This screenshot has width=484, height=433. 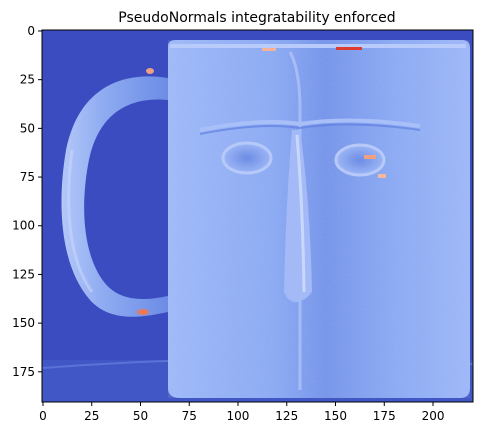 I want to click on y-tick-label: 125, so click(x=23, y=274).